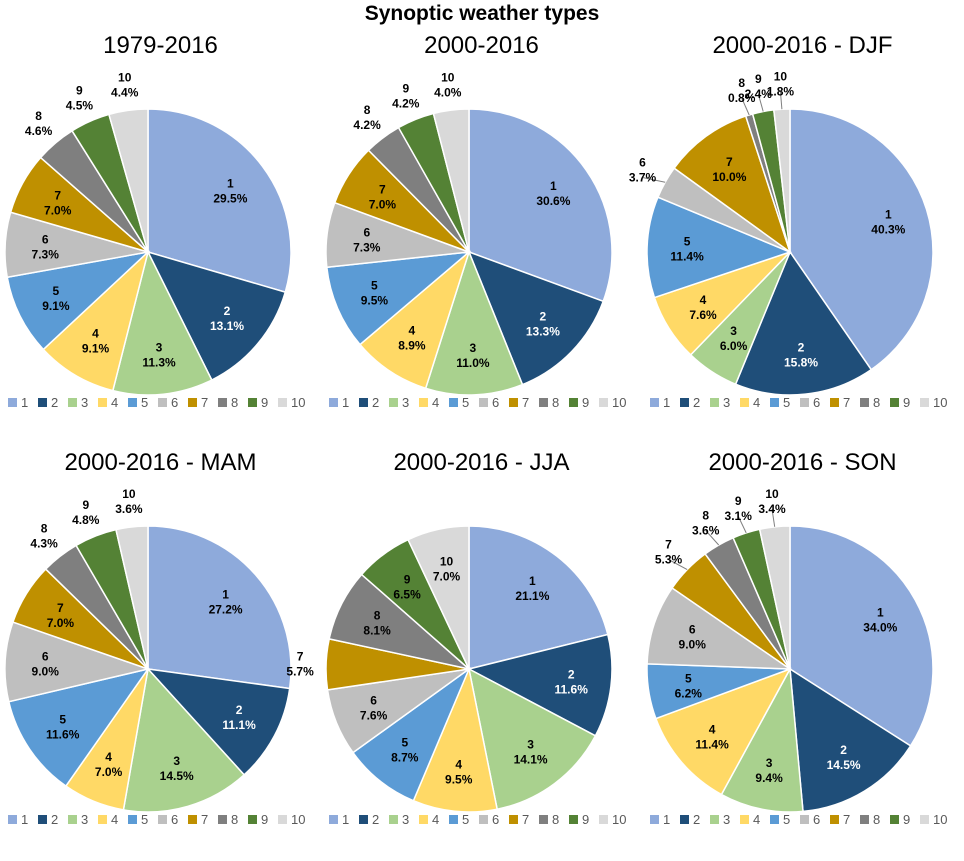  I want to click on legend-item-7: 7, so click(840, 819).